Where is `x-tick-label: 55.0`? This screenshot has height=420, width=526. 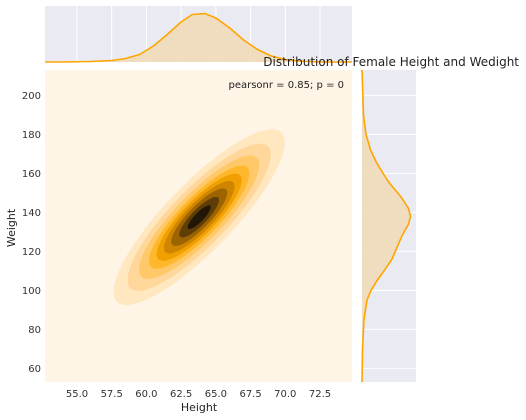
x-tick-label: 55.0 is located at coordinates (77, 394).